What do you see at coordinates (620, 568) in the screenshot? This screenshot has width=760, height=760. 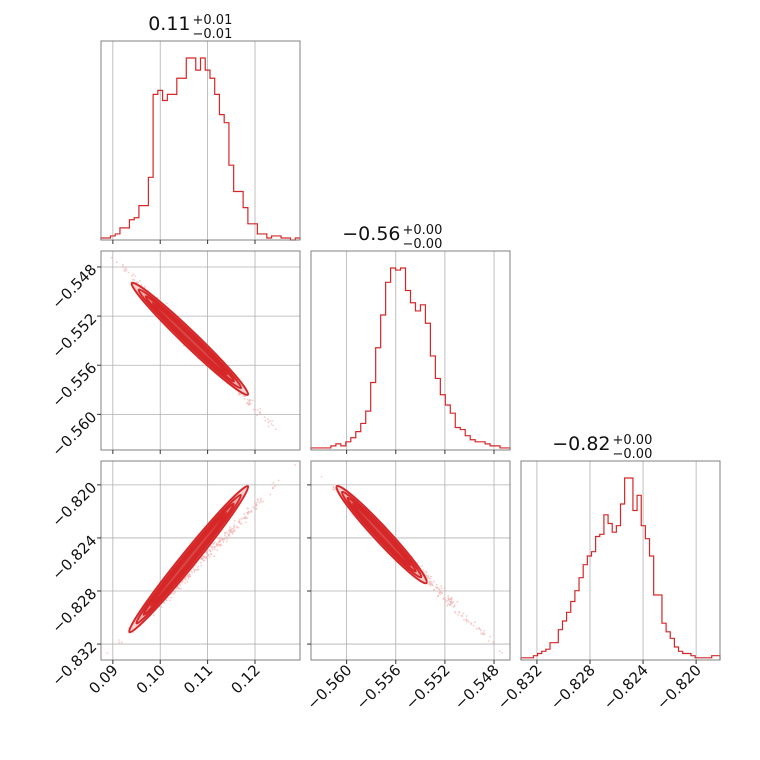 I see `hist-panel-2-histogram-step` at bounding box center [620, 568].